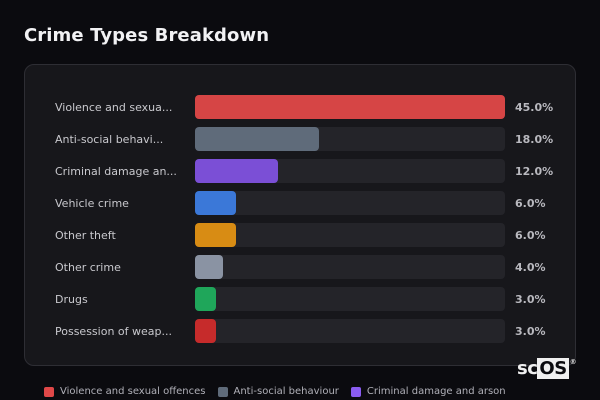 This screenshot has width=600, height=400. I want to click on logo-os: OS, so click(553, 368).